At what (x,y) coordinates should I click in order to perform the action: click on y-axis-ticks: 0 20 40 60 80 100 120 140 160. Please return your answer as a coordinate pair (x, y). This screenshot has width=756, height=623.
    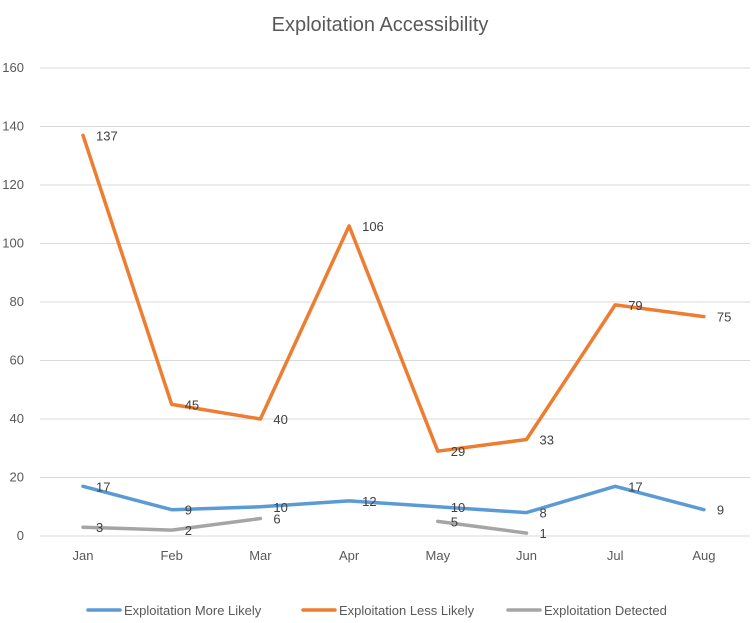
    Looking at the image, I should click on (13, 301).